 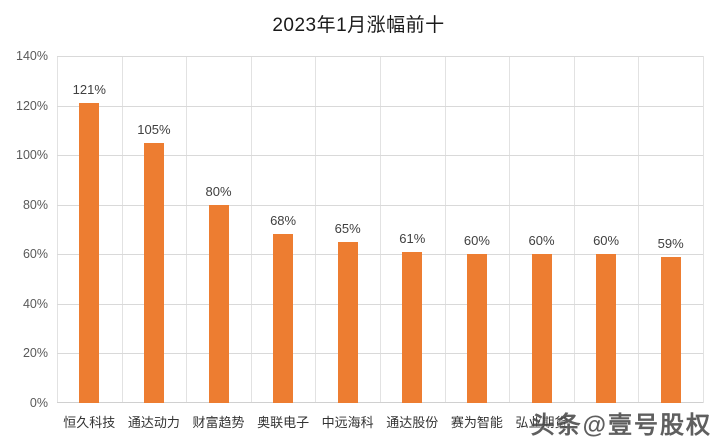 What do you see at coordinates (218, 191) in the screenshot?
I see `bar-value-label: 80%` at bounding box center [218, 191].